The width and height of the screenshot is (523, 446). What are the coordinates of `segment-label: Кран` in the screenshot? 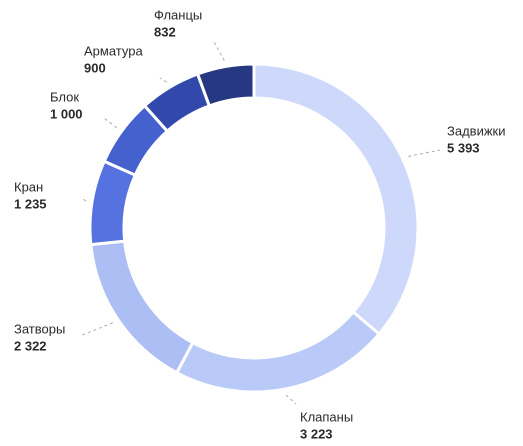 It's located at (28, 186).